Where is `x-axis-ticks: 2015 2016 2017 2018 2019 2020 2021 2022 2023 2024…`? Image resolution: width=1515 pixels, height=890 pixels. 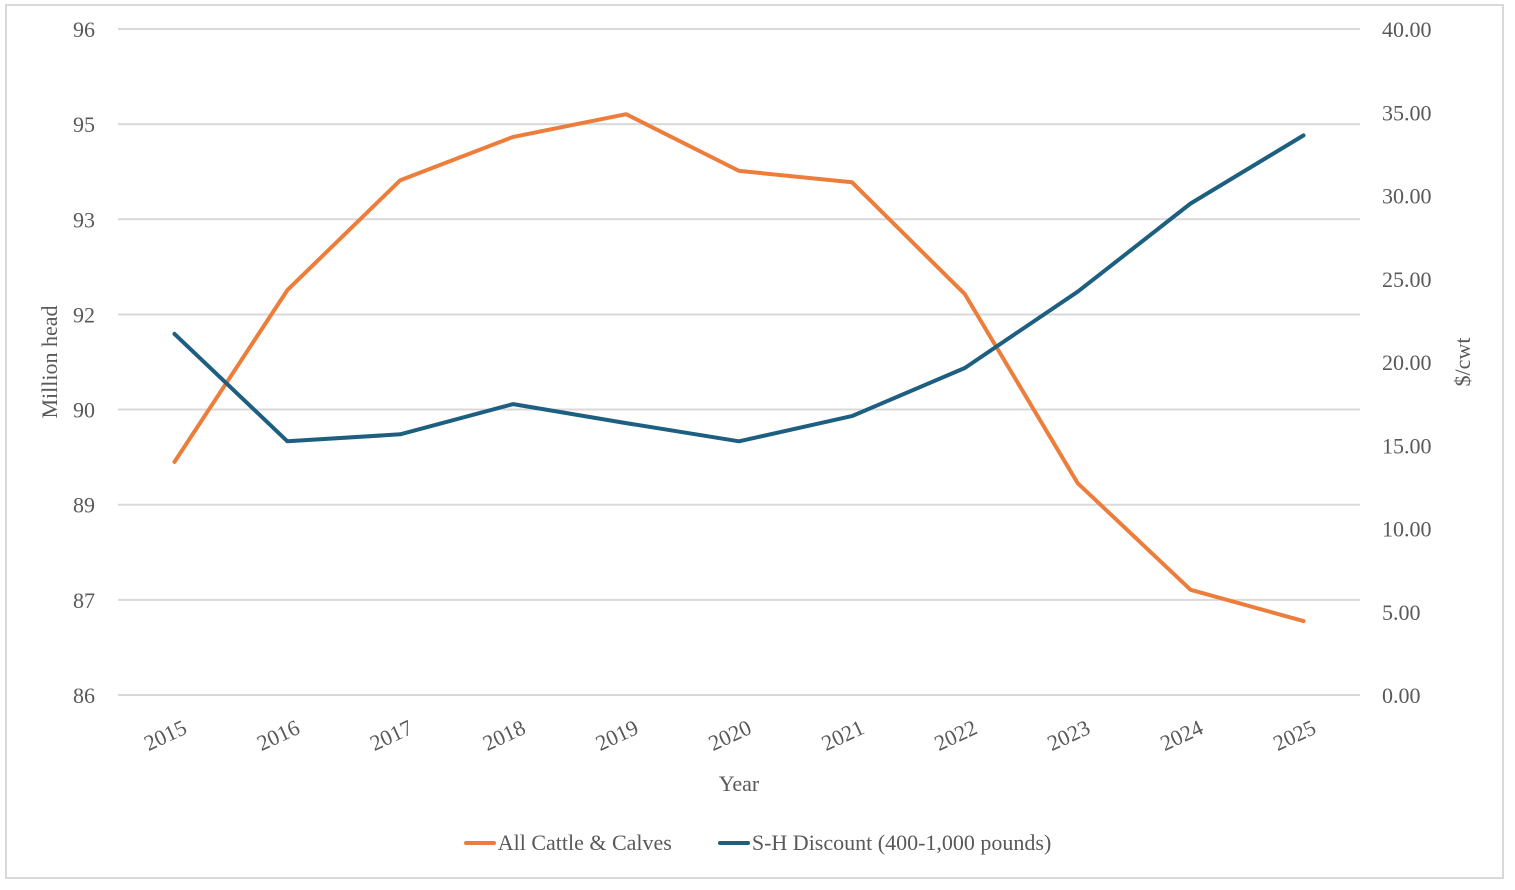
x-axis-ticks: 2015 2016 2017 2018 2019 2020 2021 2022 2023 2024… is located at coordinates (730, 735).